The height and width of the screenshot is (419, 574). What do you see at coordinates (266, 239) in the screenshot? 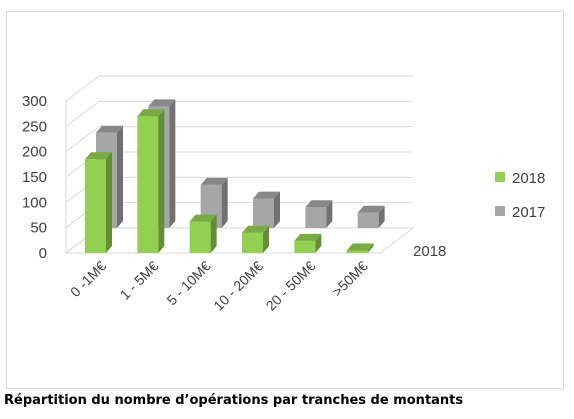
I see `bar-2018-3-side` at bounding box center [266, 239].